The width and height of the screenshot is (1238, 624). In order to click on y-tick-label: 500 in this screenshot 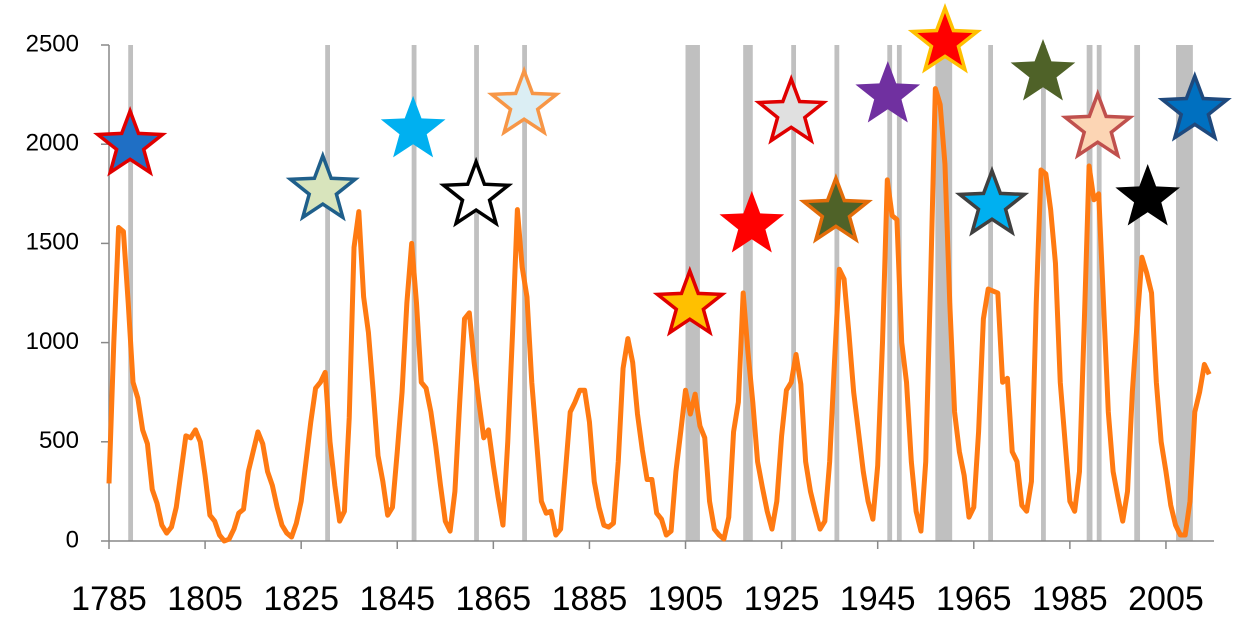, I will do `click(59, 440)`.